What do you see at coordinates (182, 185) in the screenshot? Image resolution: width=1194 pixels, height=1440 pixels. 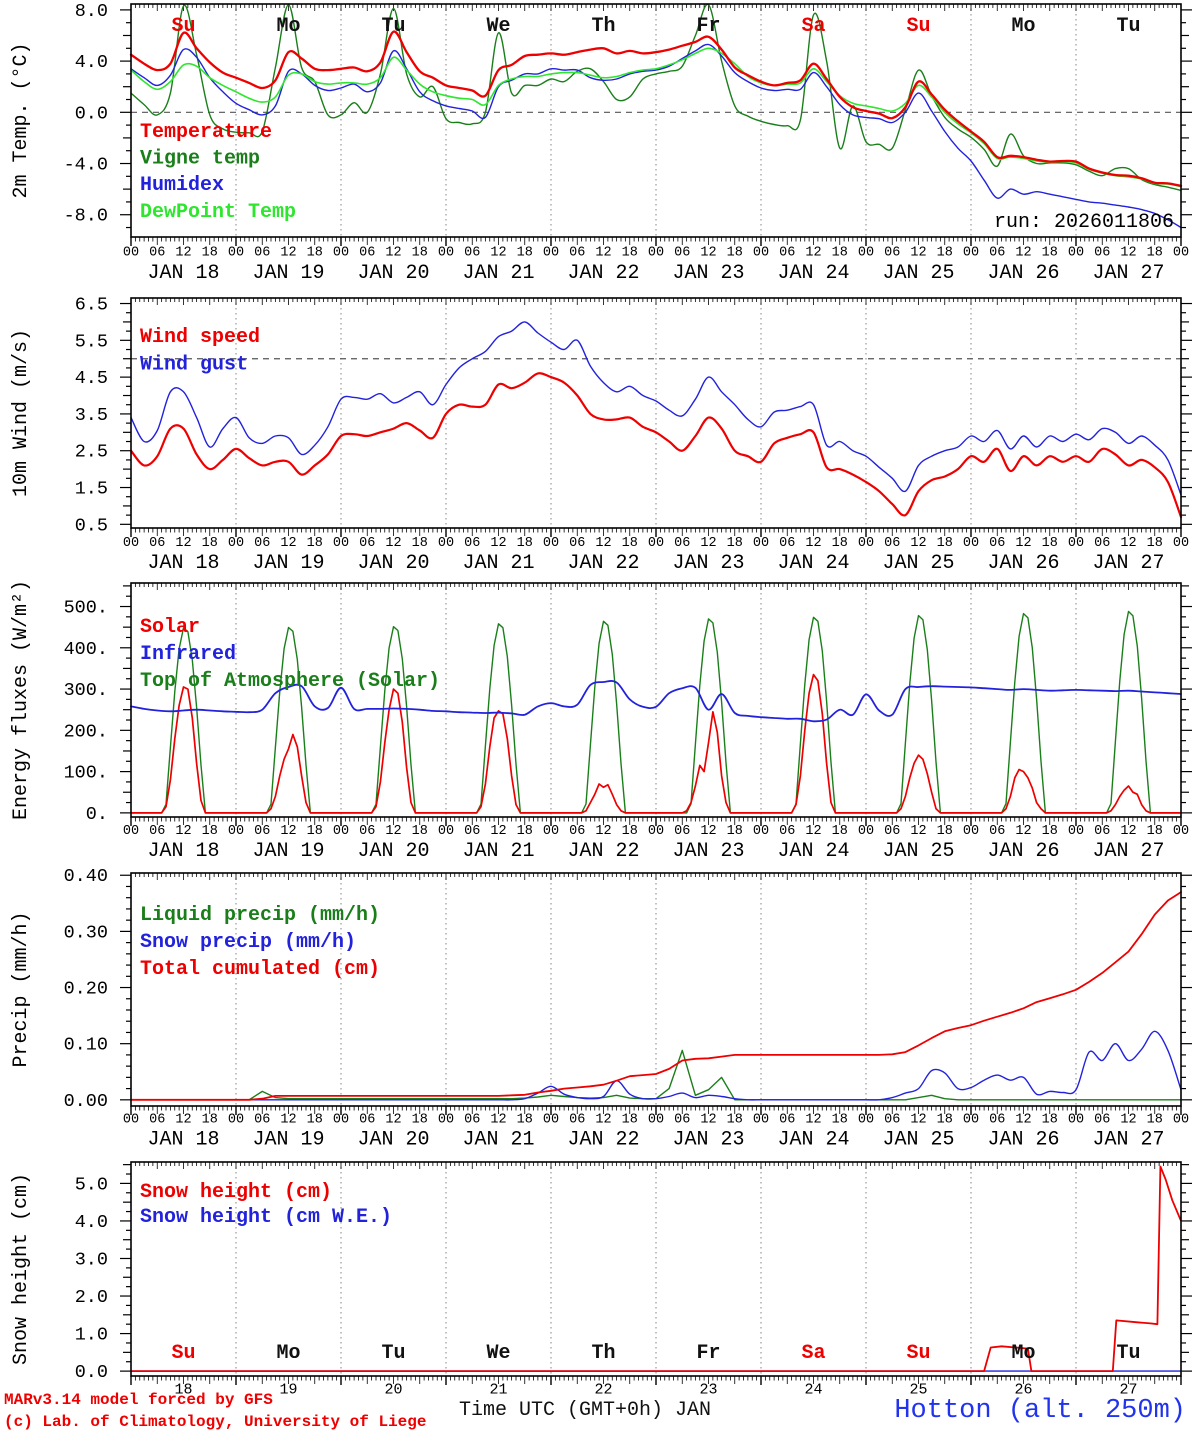 I see `legend-temperature-2: Humidex` at bounding box center [182, 185].